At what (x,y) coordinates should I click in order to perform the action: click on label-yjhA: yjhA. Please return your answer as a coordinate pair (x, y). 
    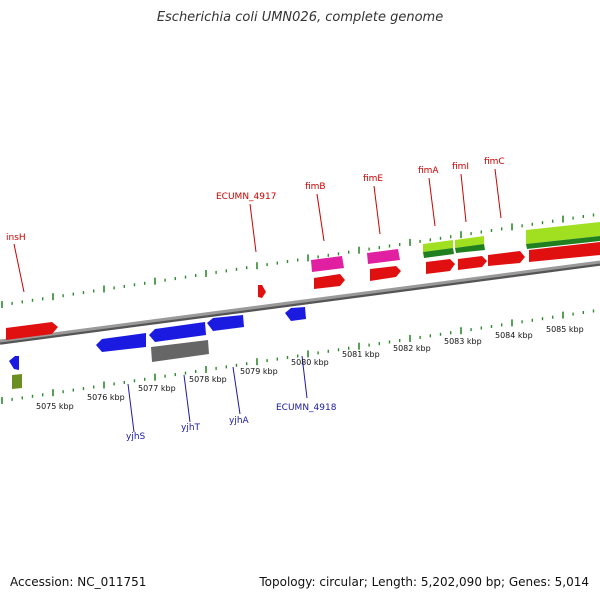
    Looking at the image, I should click on (239, 421).